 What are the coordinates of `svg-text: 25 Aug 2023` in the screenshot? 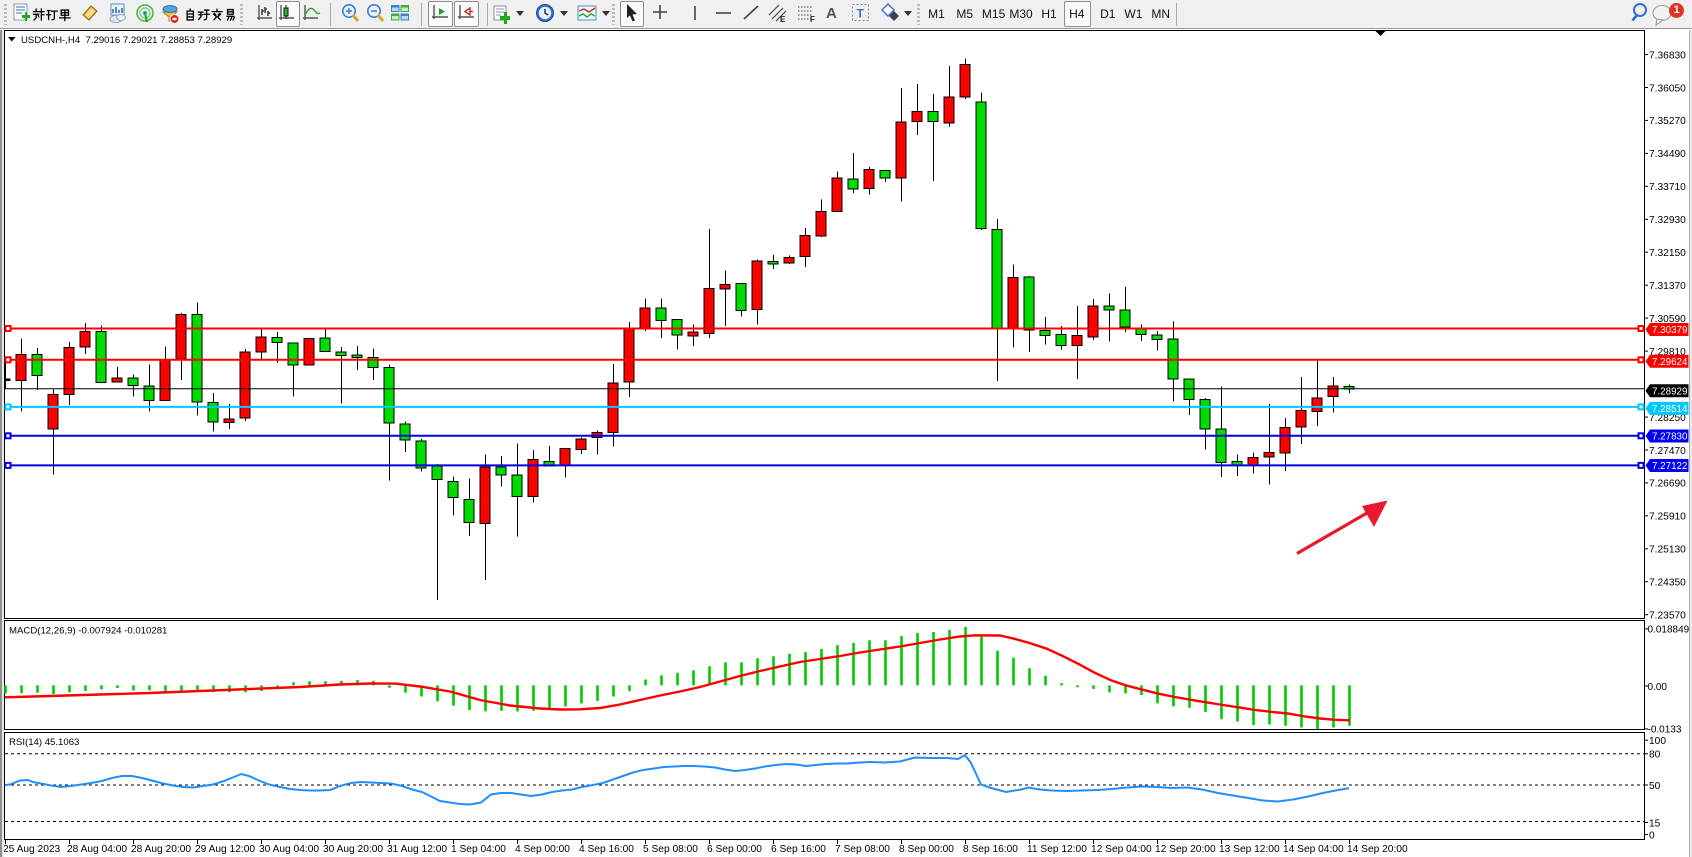 It's located at (32, 849).